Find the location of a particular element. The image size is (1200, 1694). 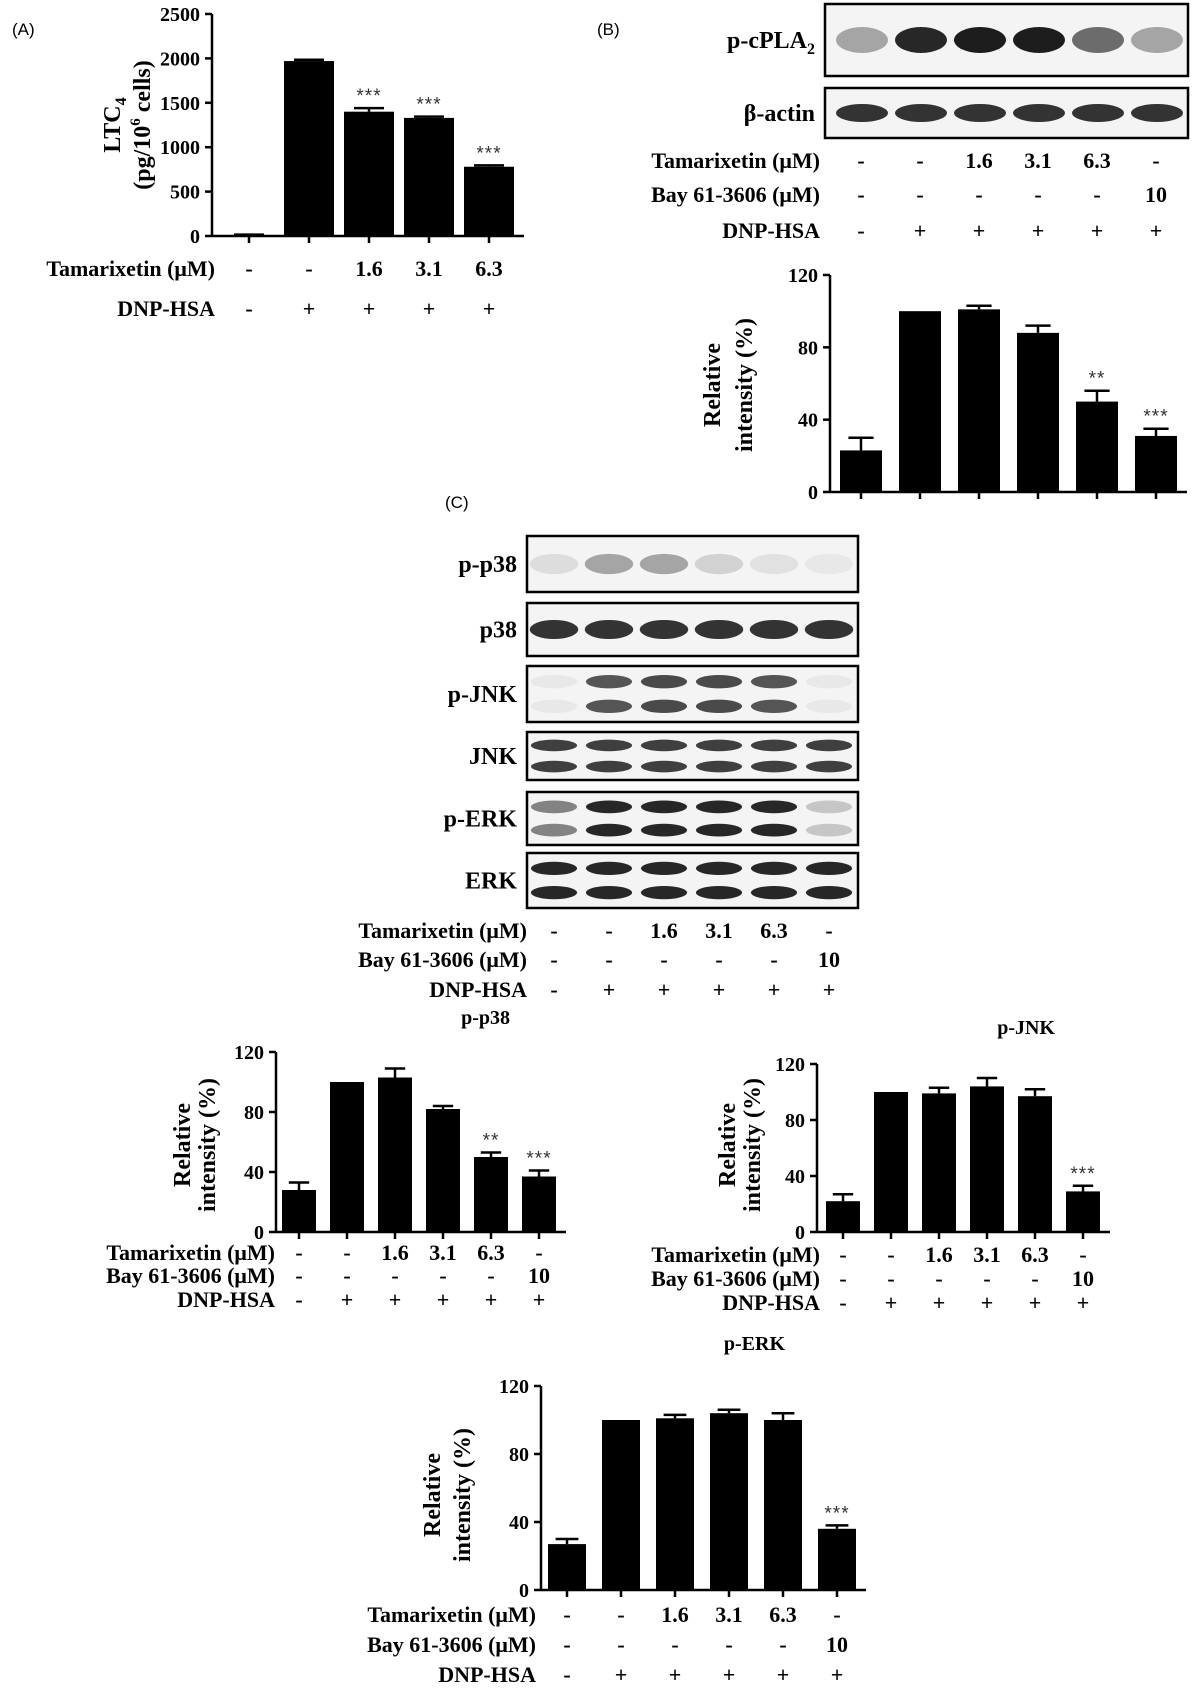

y-tick-label: 2500 is located at coordinates (180, 15).